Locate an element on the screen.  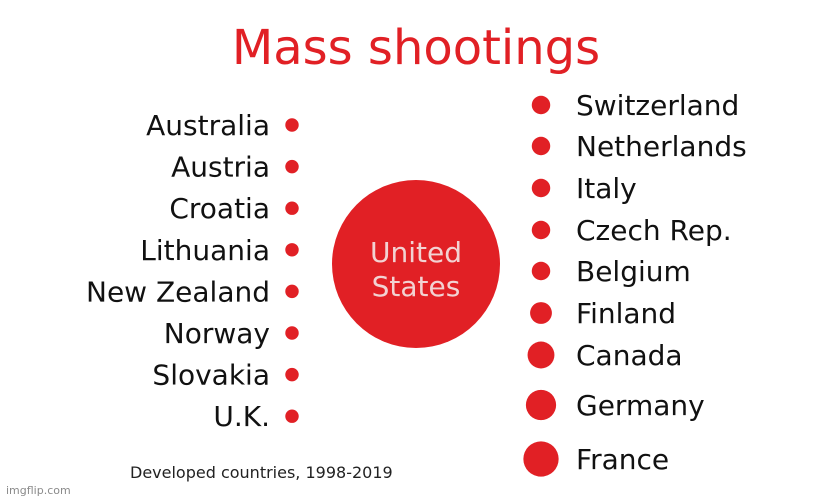
label-italy: Italy is located at coordinates (606, 188).